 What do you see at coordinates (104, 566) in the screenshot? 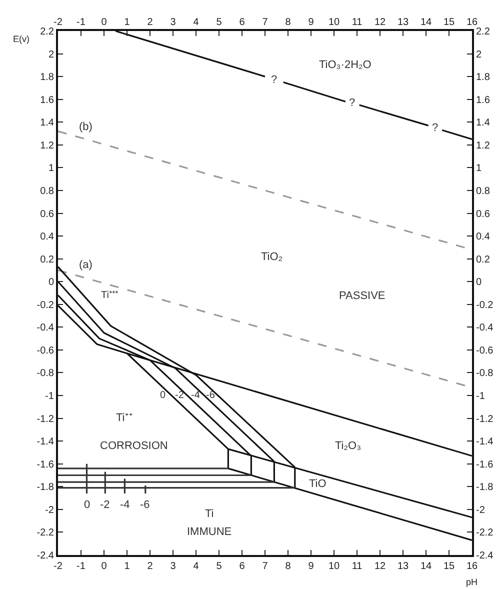
I see `x2-tick-label: 0` at bounding box center [104, 566].